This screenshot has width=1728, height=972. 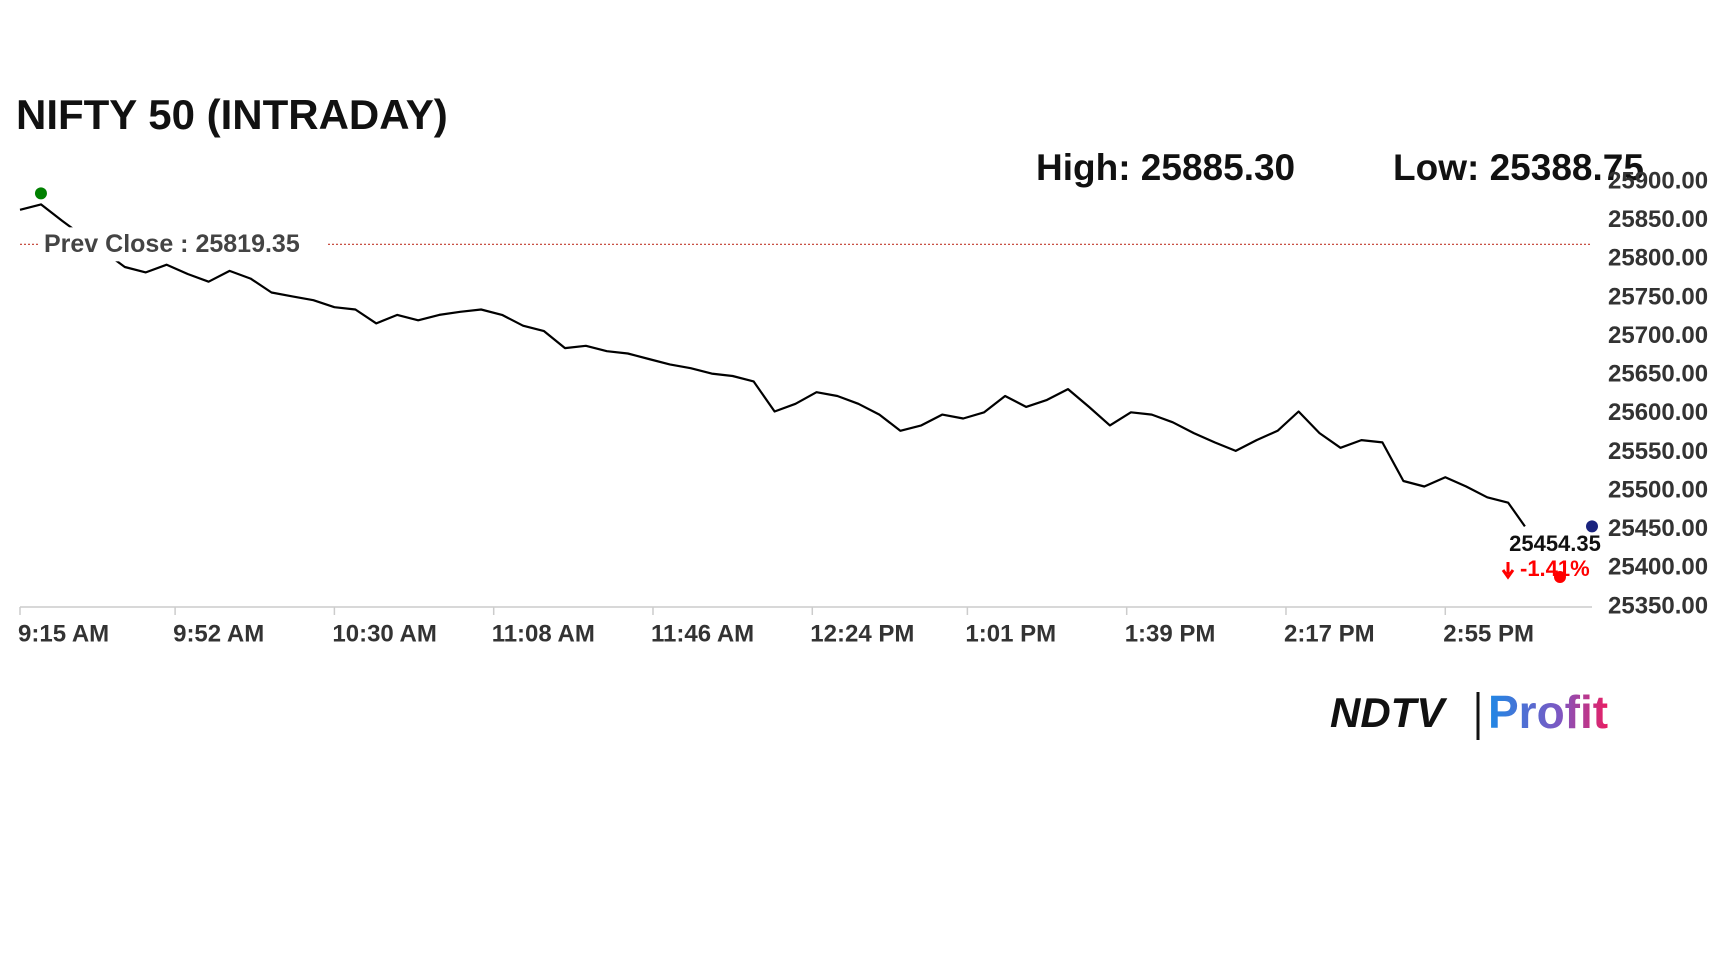 I want to click on y-tick-label: 25600.00, so click(x=1658, y=412).